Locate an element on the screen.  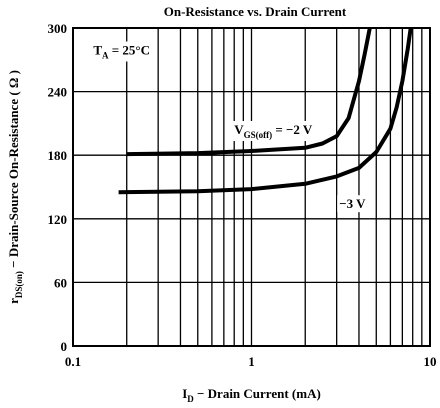
label-part: −3 V is located at coordinates (352, 203).